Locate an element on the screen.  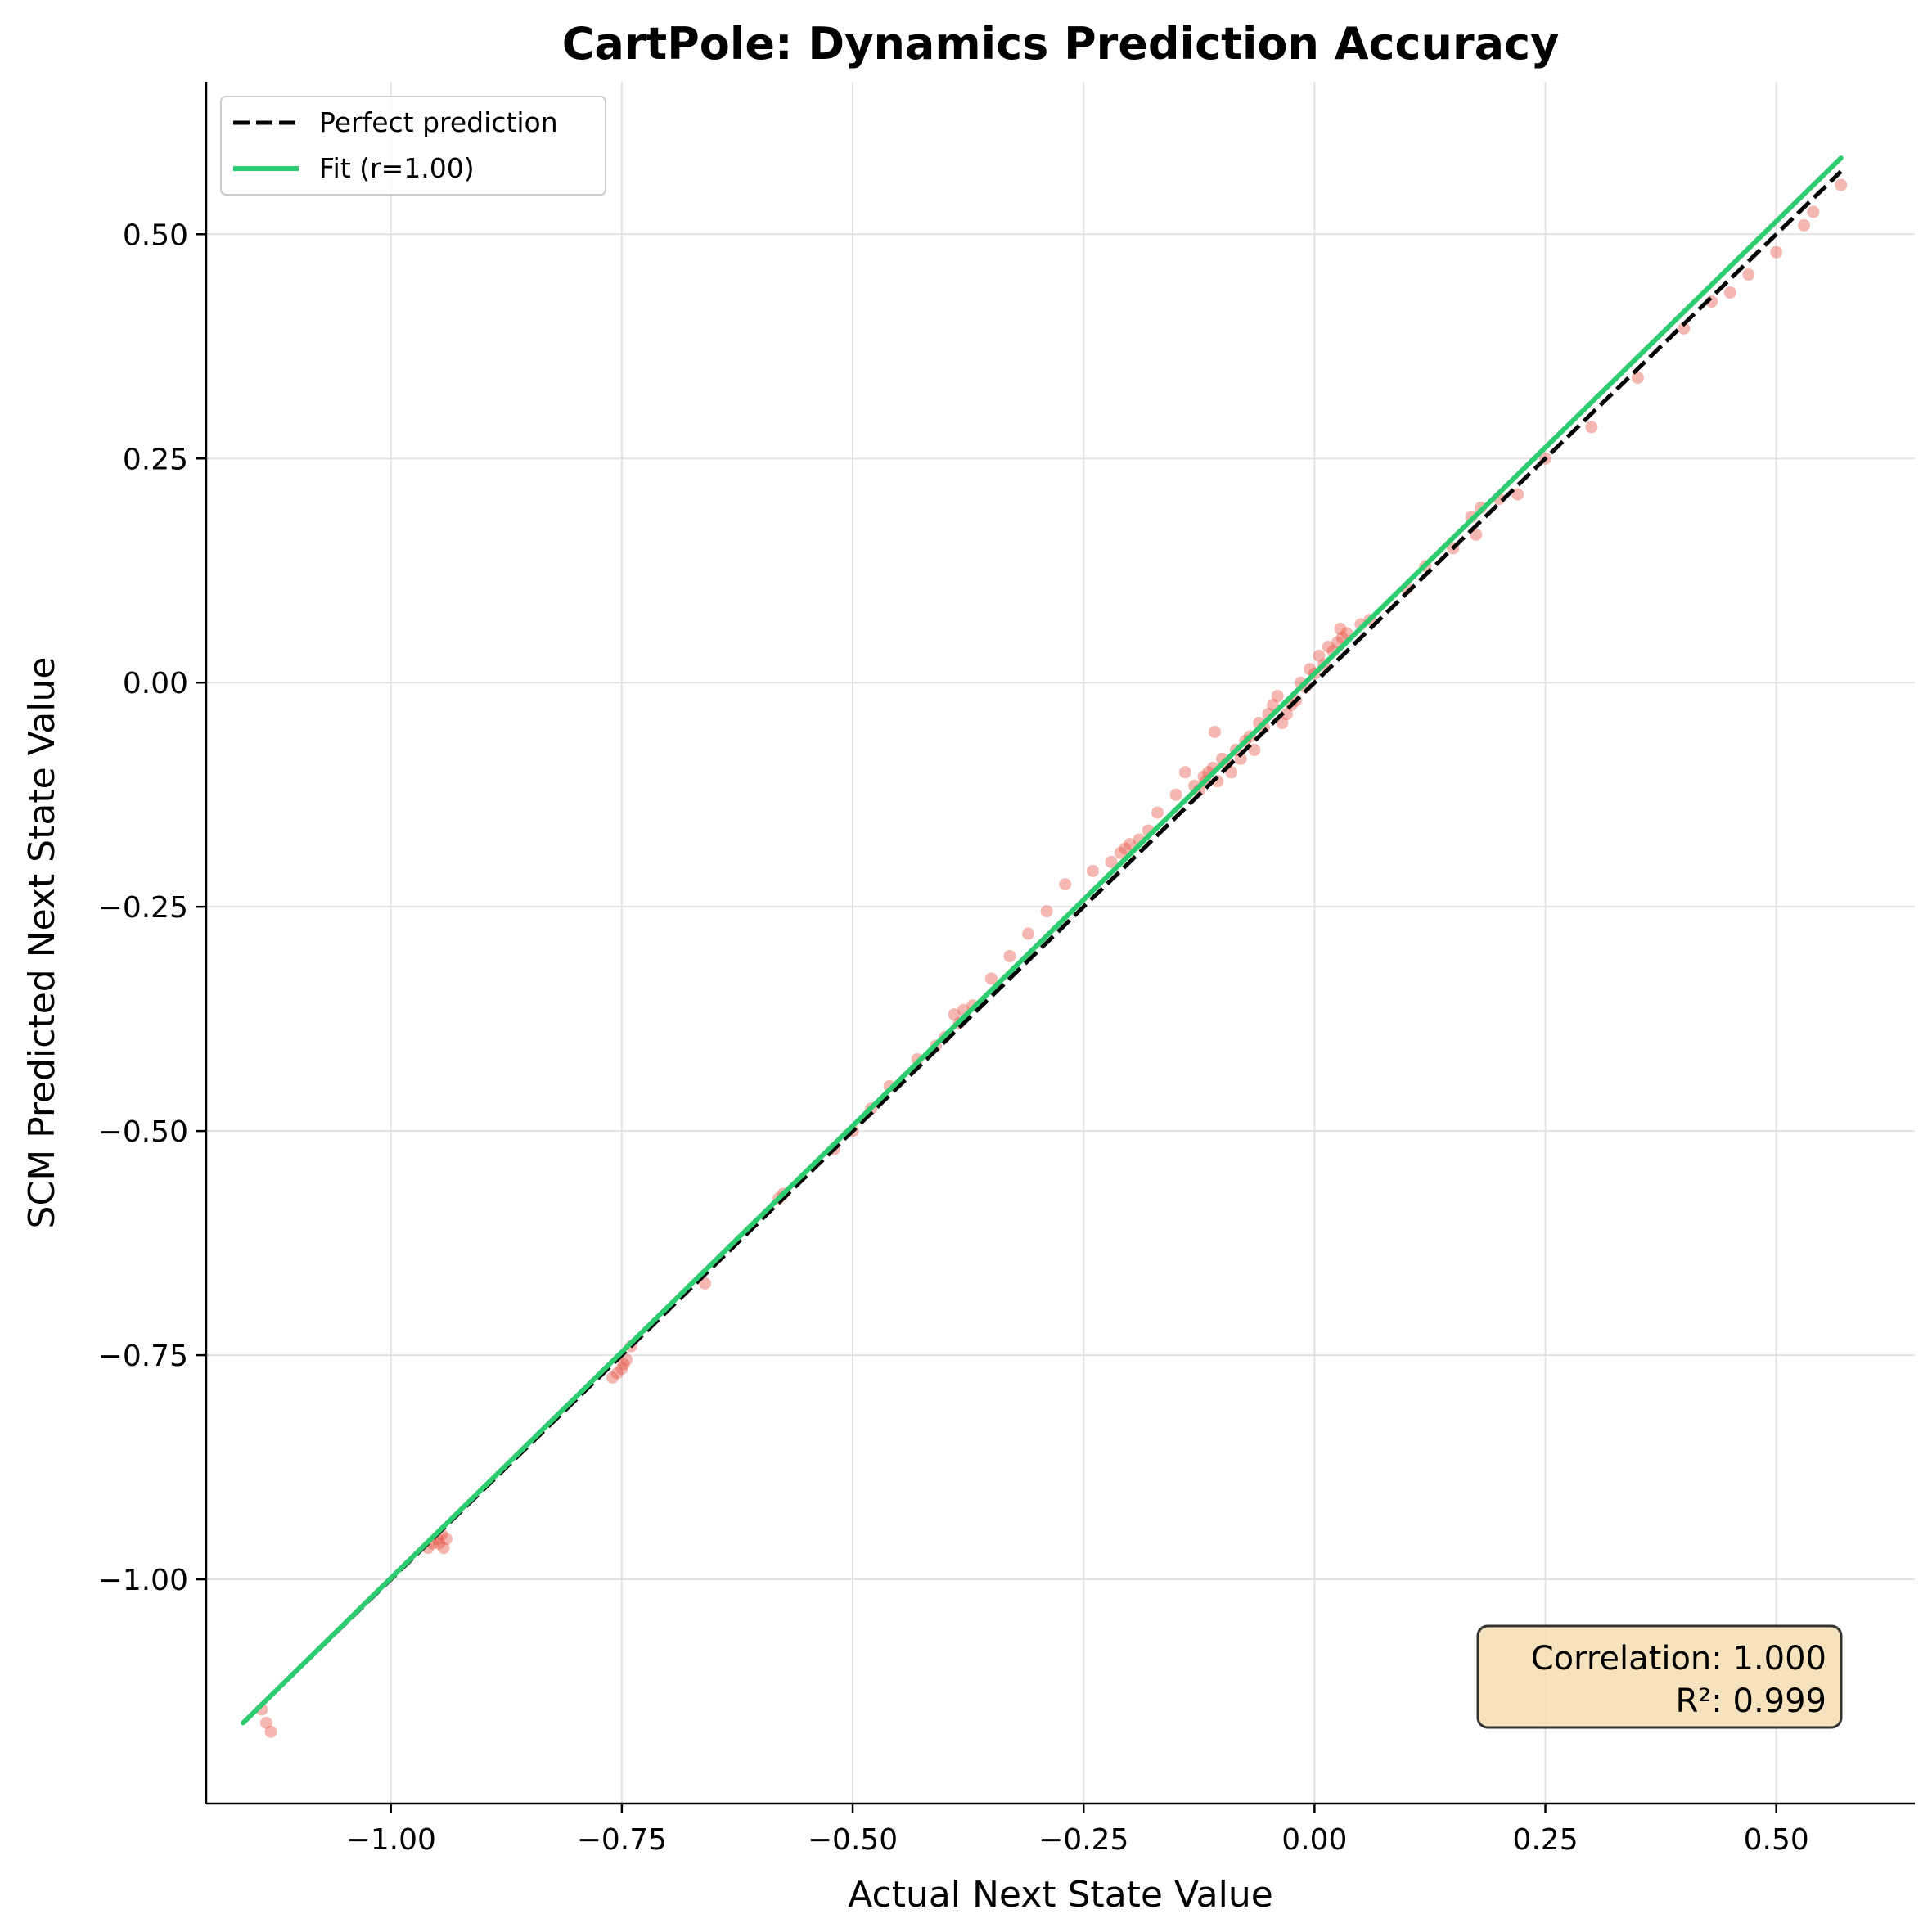
legend-box is located at coordinates (413, 146).